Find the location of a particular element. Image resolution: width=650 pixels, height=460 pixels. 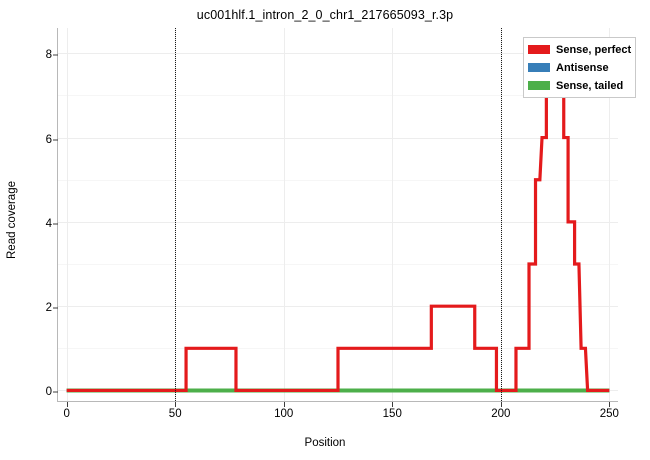

y-tick-label: 4 is located at coordinates (48, 223).